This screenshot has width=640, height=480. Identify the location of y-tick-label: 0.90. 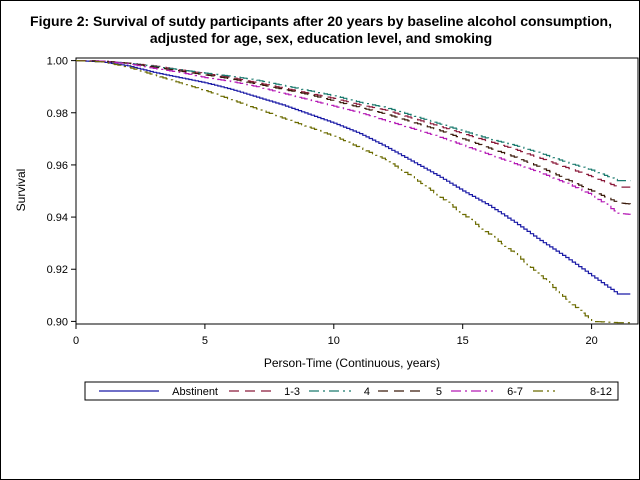
(57, 322).